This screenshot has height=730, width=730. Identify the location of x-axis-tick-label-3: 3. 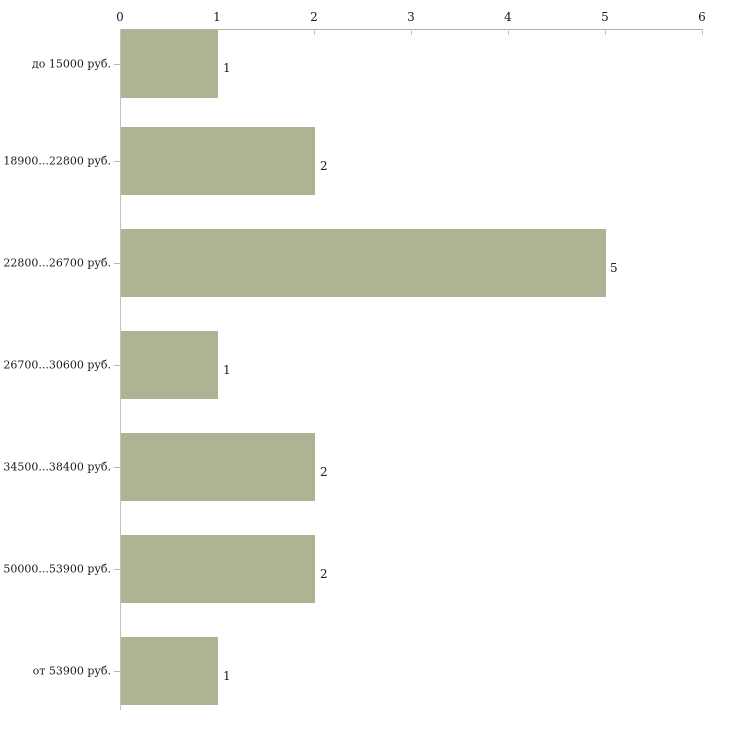
(411, 17).